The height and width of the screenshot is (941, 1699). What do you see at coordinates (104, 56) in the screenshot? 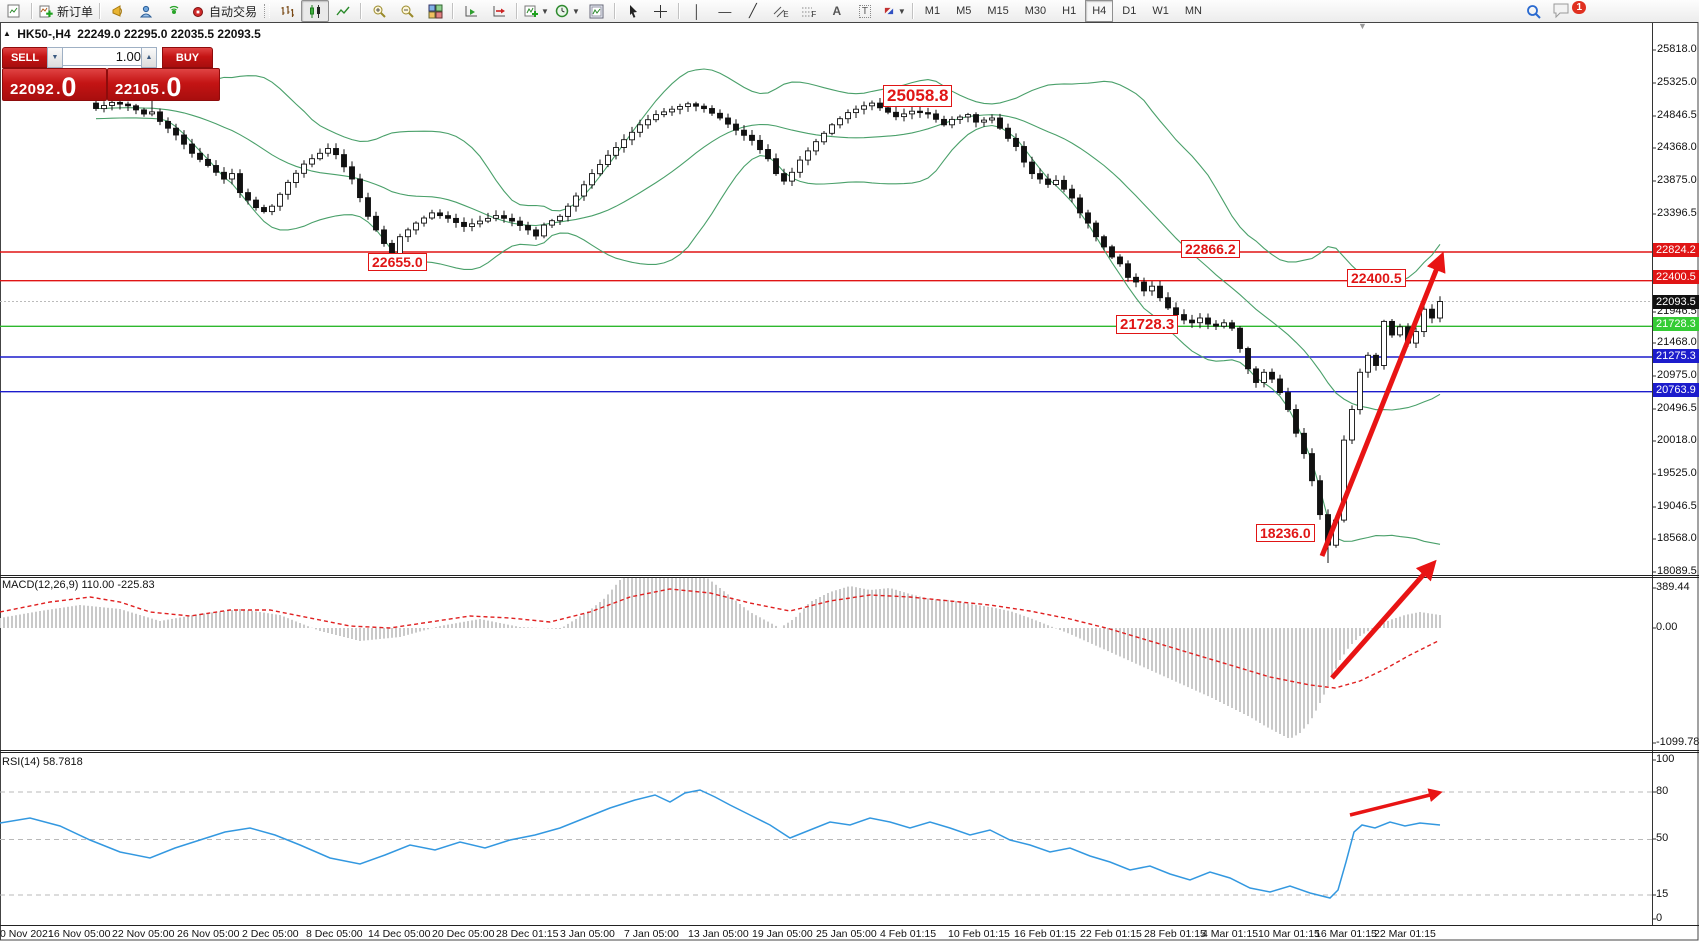
I see `volume-input: 1.00` at bounding box center [104, 56].